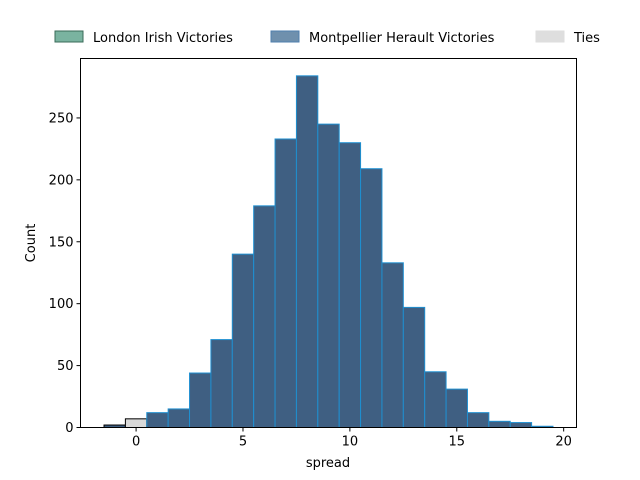 The height and width of the screenshot is (480, 640). I want to click on x-tick-label-0: 0, so click(136, 442).